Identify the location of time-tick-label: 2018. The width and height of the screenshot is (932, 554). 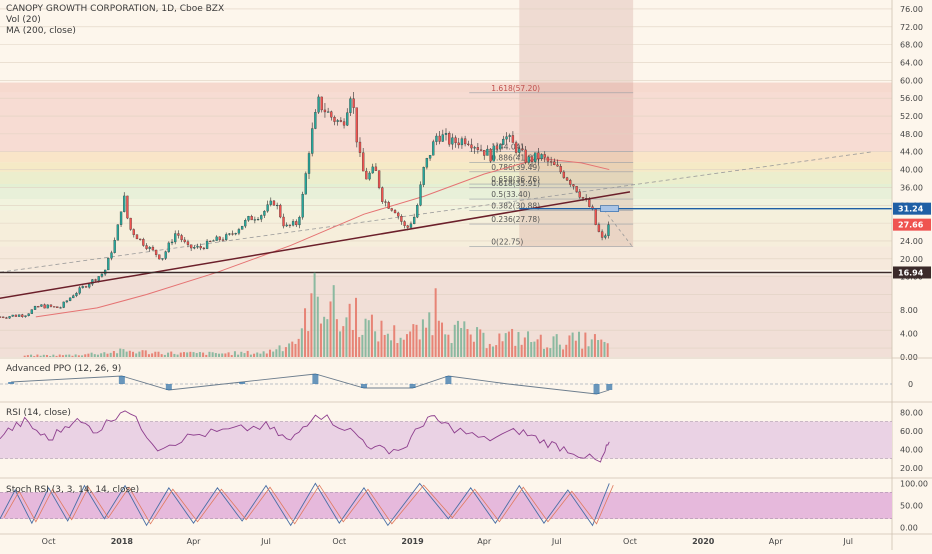
(122, 541).